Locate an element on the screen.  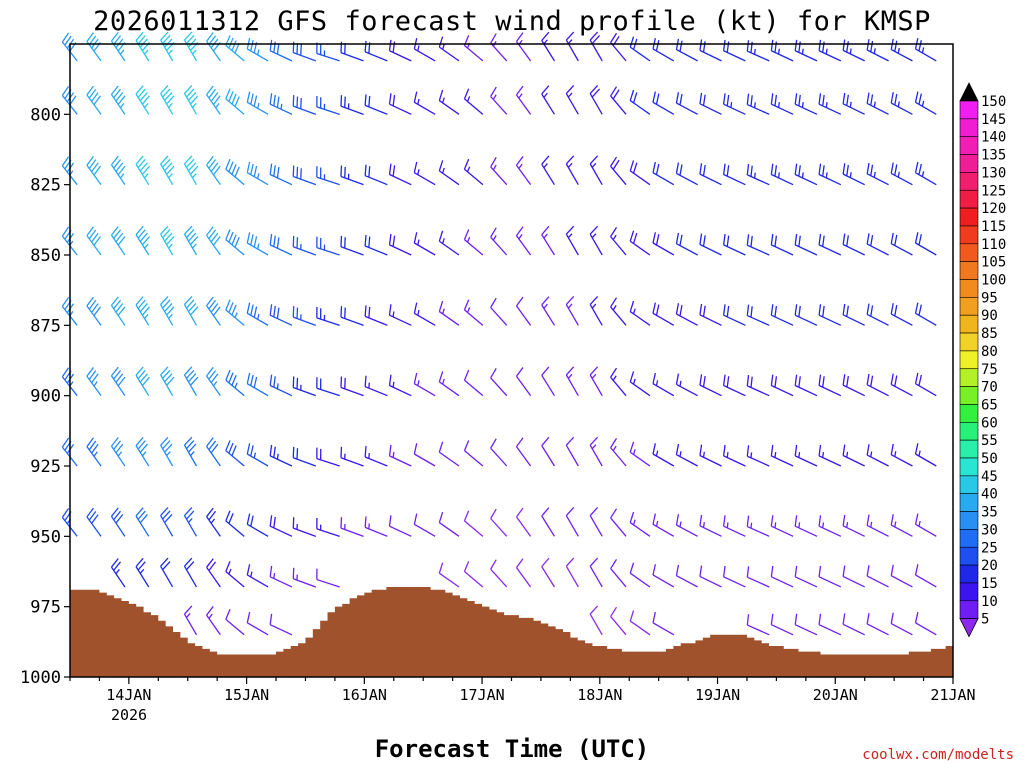
colorbar-tick-label: 110 is located at coordinates (993, 245).